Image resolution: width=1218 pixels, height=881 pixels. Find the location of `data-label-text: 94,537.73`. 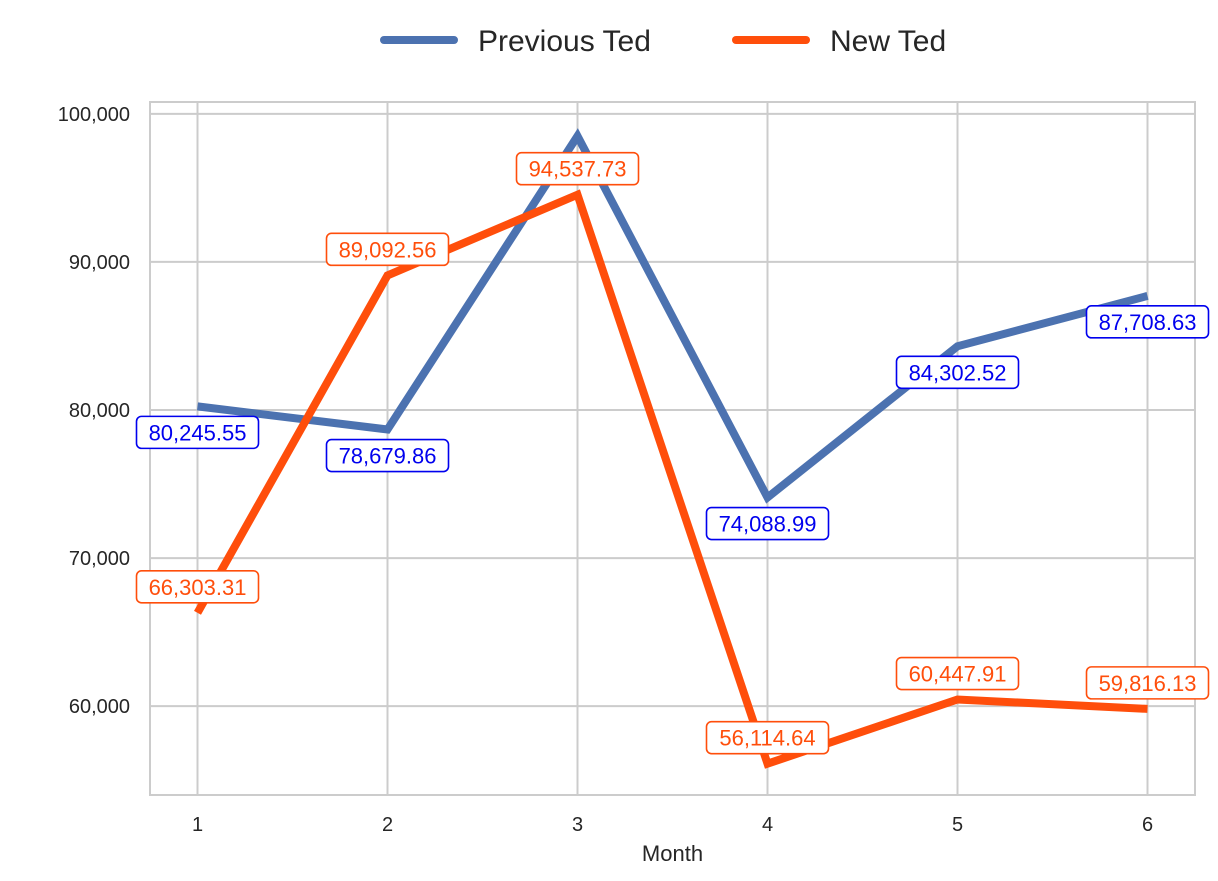

data-label-text: 94,537.73 is located at coordinates (578, 169).